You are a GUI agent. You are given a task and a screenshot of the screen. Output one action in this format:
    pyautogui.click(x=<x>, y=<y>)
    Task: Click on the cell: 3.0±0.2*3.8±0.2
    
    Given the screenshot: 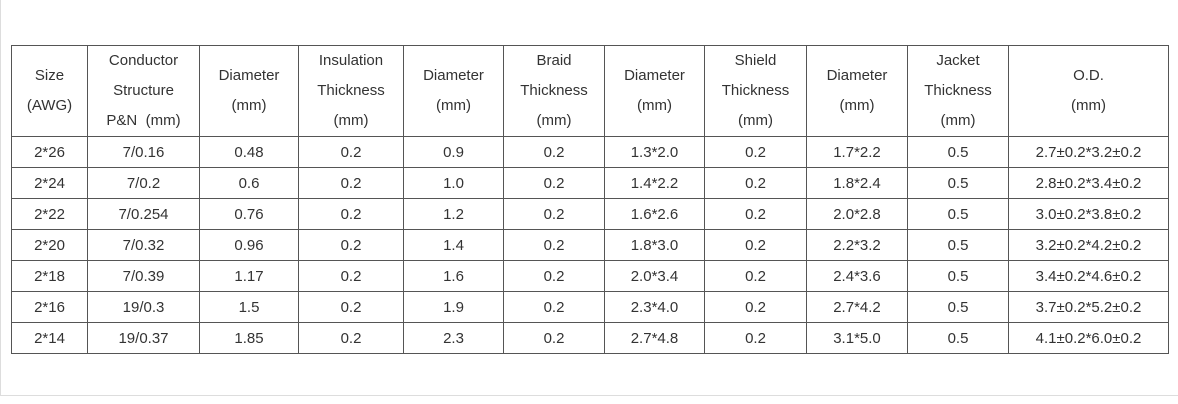 What is the action you would take?
    pyautogui.click(x=1088, y=214)
    